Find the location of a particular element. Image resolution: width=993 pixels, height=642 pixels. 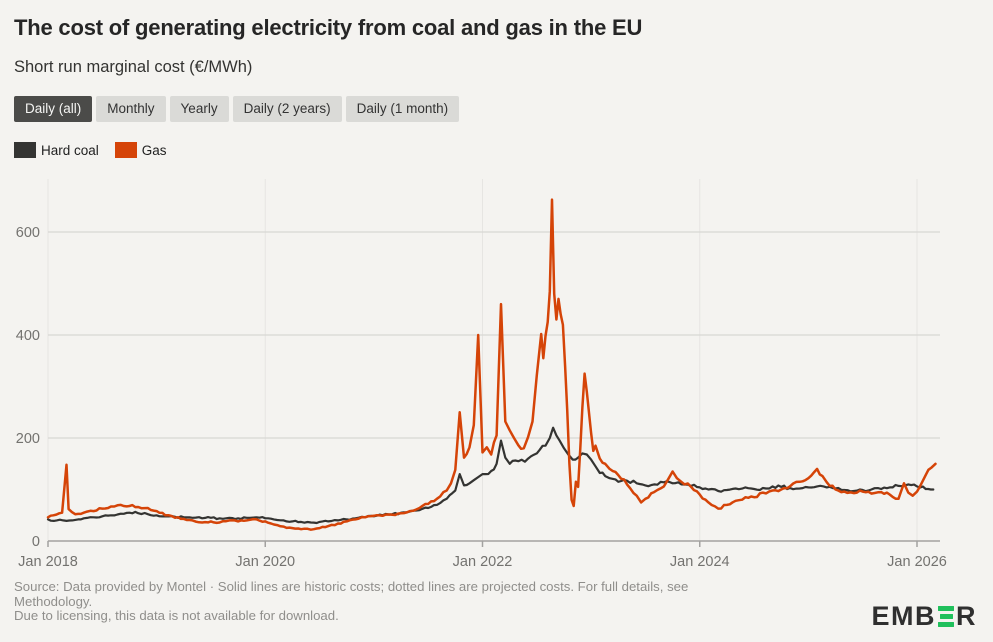

x-axis-labels: Jan 2018 Jan 2020 Jan 2022 Jan 2024 Jan 2026 is located at coordinates (482, 562).